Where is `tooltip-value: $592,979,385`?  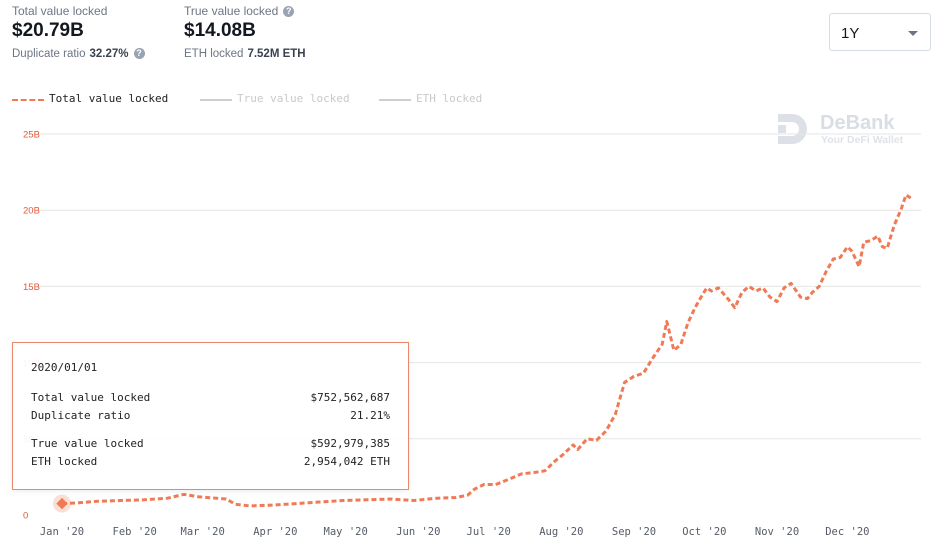 tooltip-value: $592,979,385 is located at coordinates (350, 443).